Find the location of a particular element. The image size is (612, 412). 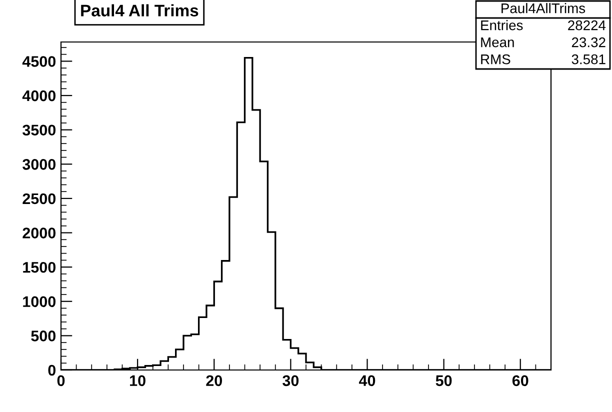

text: Entries is located at coordinates (502, 25).